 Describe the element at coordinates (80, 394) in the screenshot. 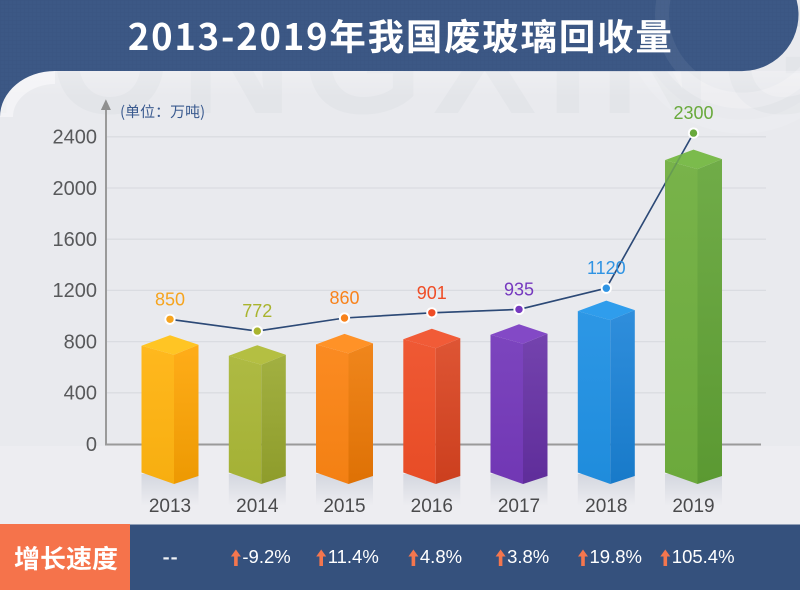

I see `svg-text: 400` at that location.